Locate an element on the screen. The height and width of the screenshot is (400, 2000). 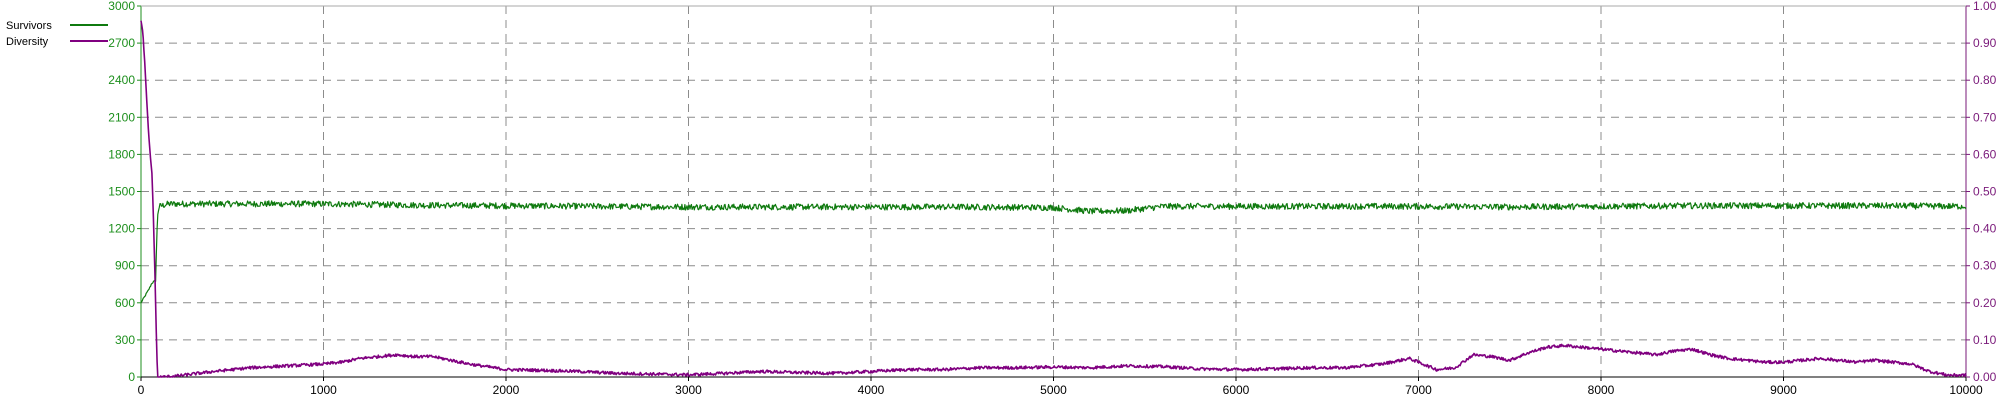
y-right-tick-label: 0.70 is located at coordinates (1985, 117).